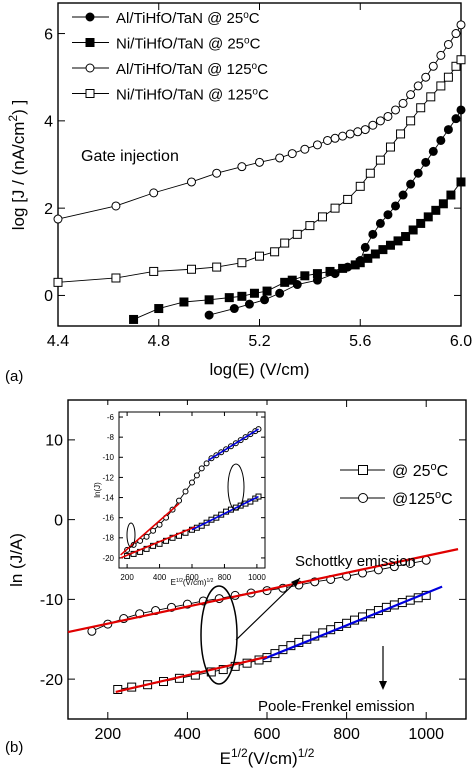 Image resolution: width=474 pixels, height=769 pixels. Describe the element at coordinates (180, 44) in the screenshot. I see `label-text: Ni/TiHfO/TaN @ 25` at that location.